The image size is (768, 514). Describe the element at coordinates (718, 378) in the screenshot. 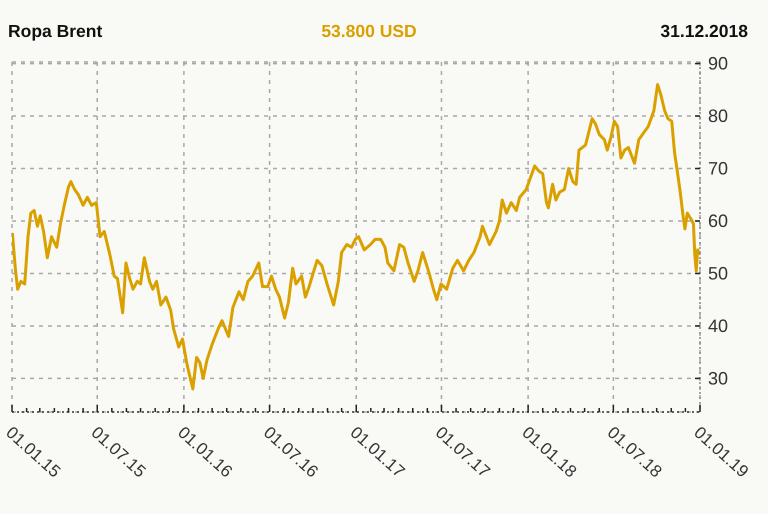

I see `y-tick-label: 30` at that location.